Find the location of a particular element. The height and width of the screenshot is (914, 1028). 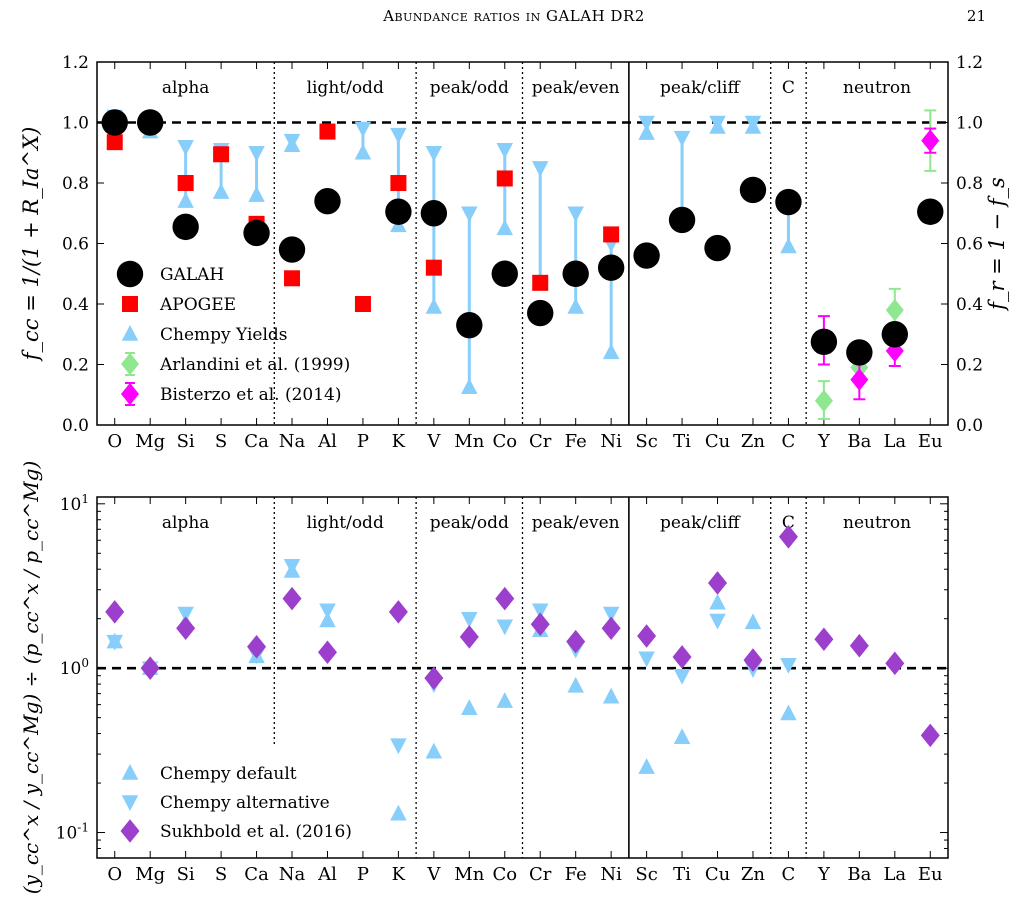

y-tick-label-right: 0.4 is located at coordinates (969, 305).